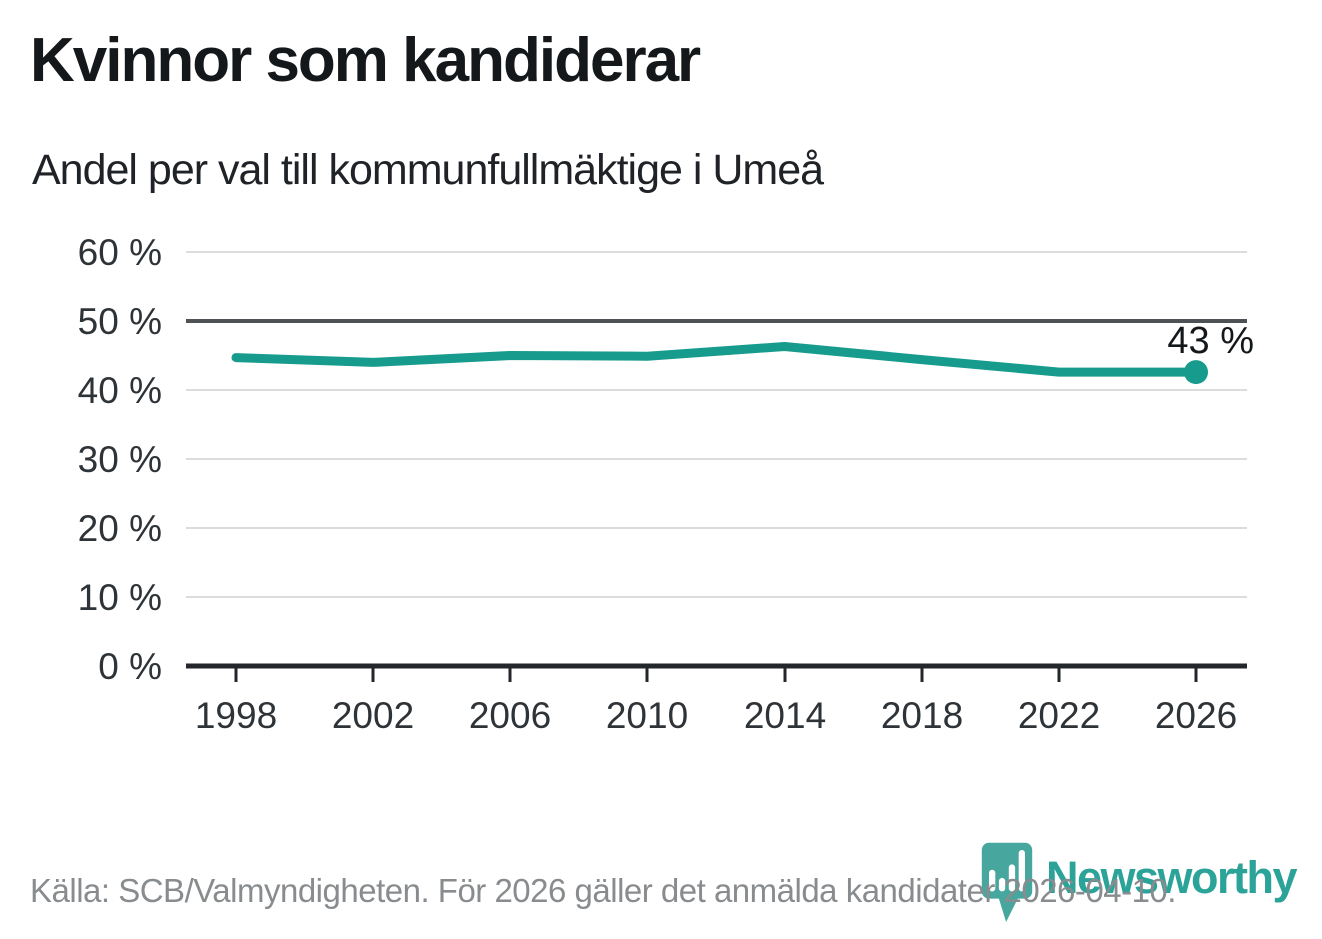 The image size is (1322, 939). What do you see at coordinates (373, 715) in the screenshot?
I see `x-tick-2002: 2002` at bounding box center [373, 715].